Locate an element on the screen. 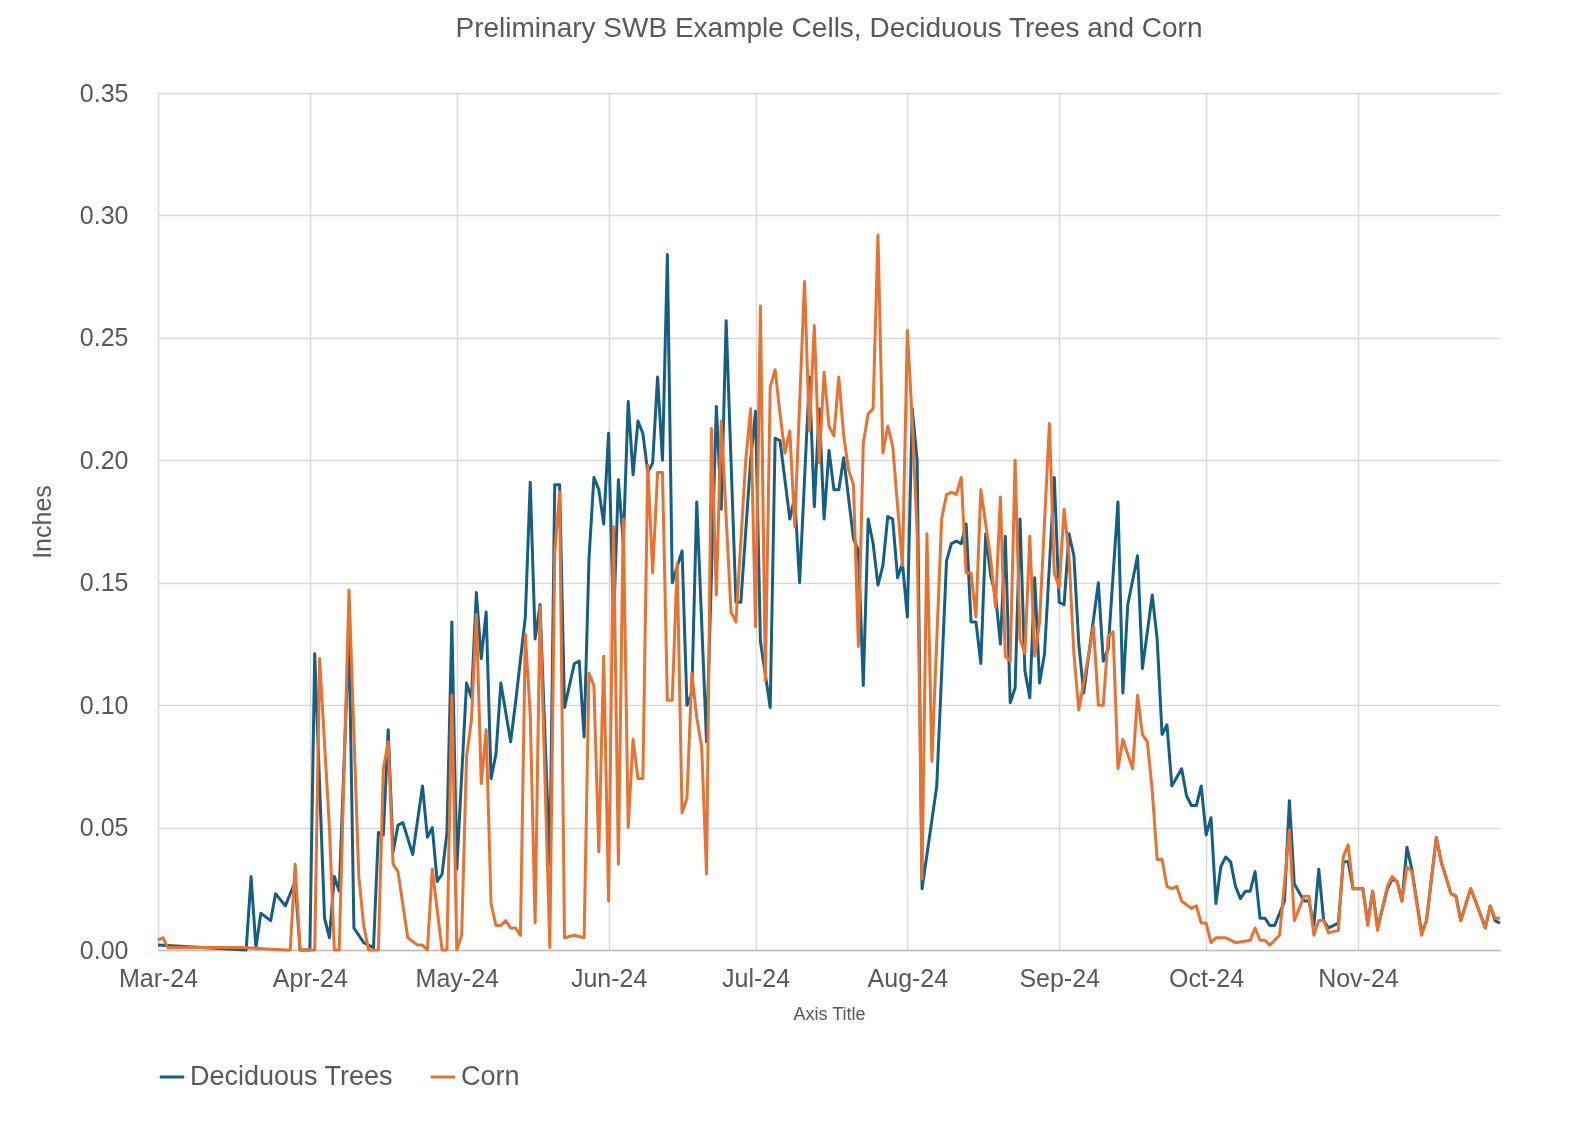 The image size is (1570, 1142). legend-label: Deciduous Trees is located at coordinates (291, 1076).